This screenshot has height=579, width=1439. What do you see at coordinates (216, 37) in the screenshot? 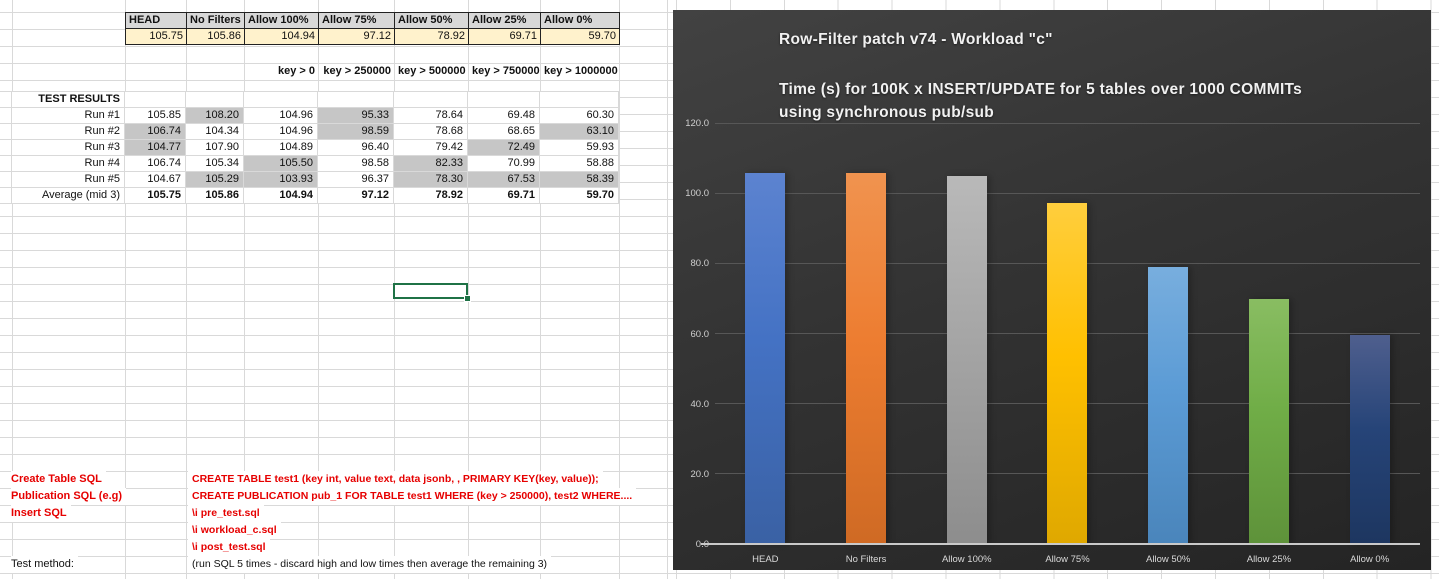
I see `summary-value-cell: 105.86` at bounding box center [216, 37].